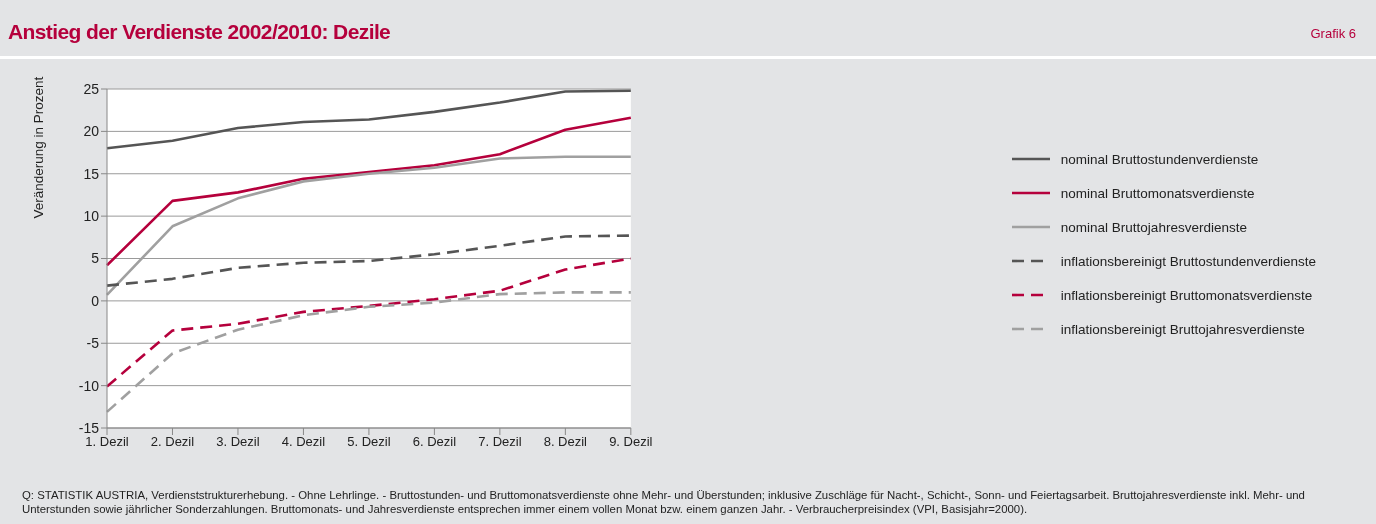  I want to click on y-tick-label: 10, so click(91, 216).